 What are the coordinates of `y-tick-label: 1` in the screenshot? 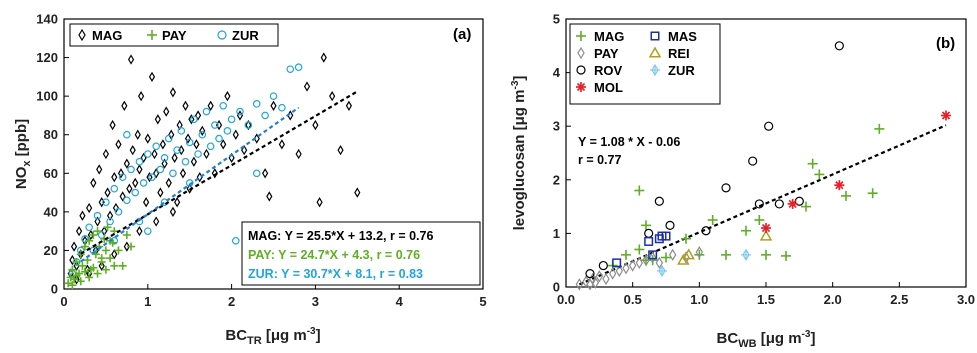 It's located at (556, 233).